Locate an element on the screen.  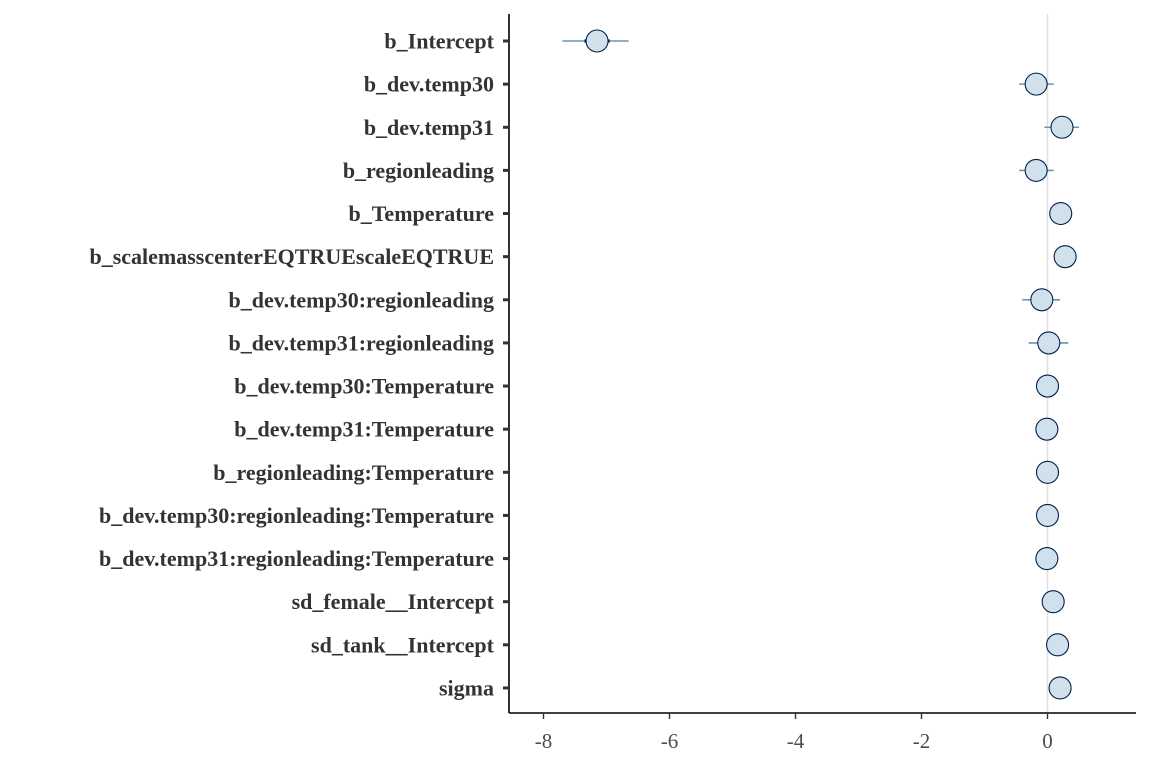
parameter-label: sd_female__Intercept is located at coordinates (393, 601).